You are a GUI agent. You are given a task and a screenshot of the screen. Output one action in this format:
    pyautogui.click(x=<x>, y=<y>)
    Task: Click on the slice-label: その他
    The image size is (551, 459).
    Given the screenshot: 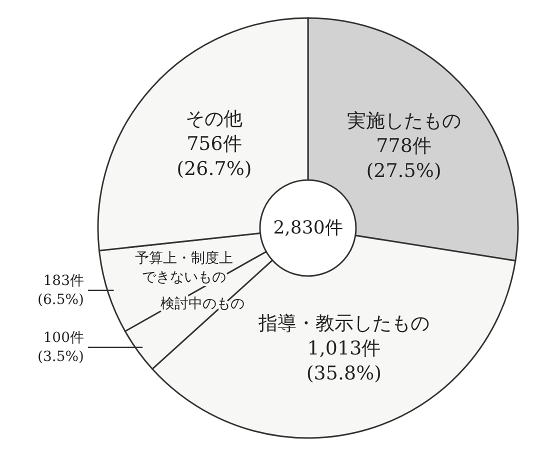 What is the action you would take?
    pyautogui.click(x=214, y=119)
    